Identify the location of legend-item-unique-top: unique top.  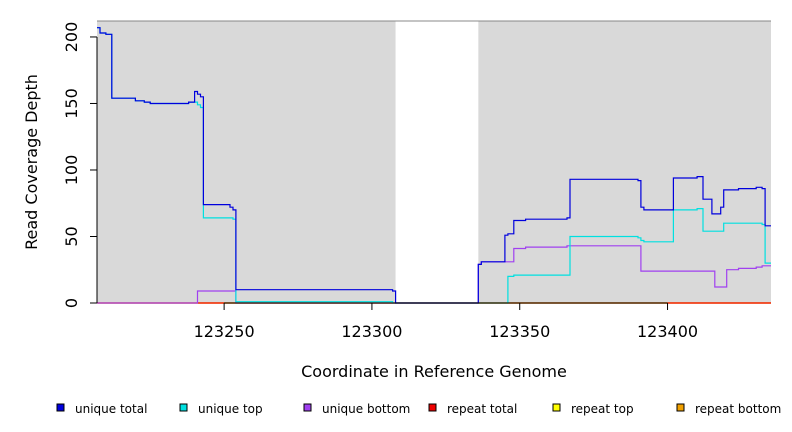
(221, 409).